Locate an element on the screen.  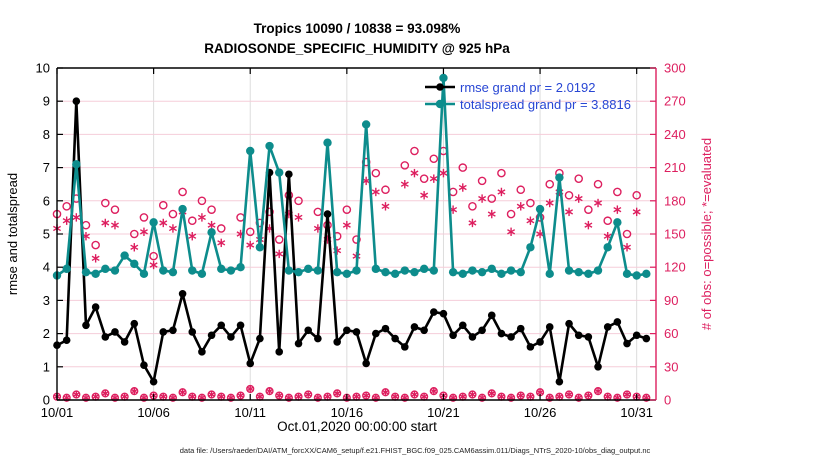
y-left-tick-label: 5 is located at coordinates (46, 234).